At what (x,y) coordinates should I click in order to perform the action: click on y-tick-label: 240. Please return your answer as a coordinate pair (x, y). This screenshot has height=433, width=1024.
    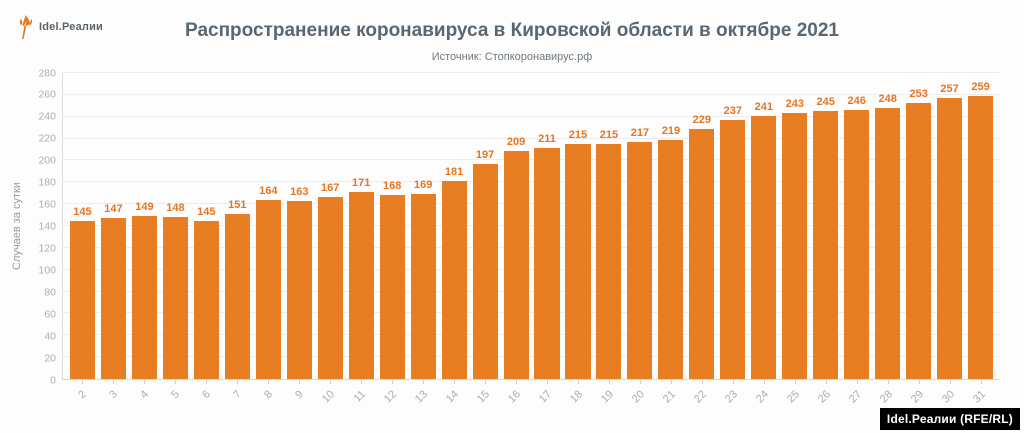
    Looking at the image, I should click on (47, 116).